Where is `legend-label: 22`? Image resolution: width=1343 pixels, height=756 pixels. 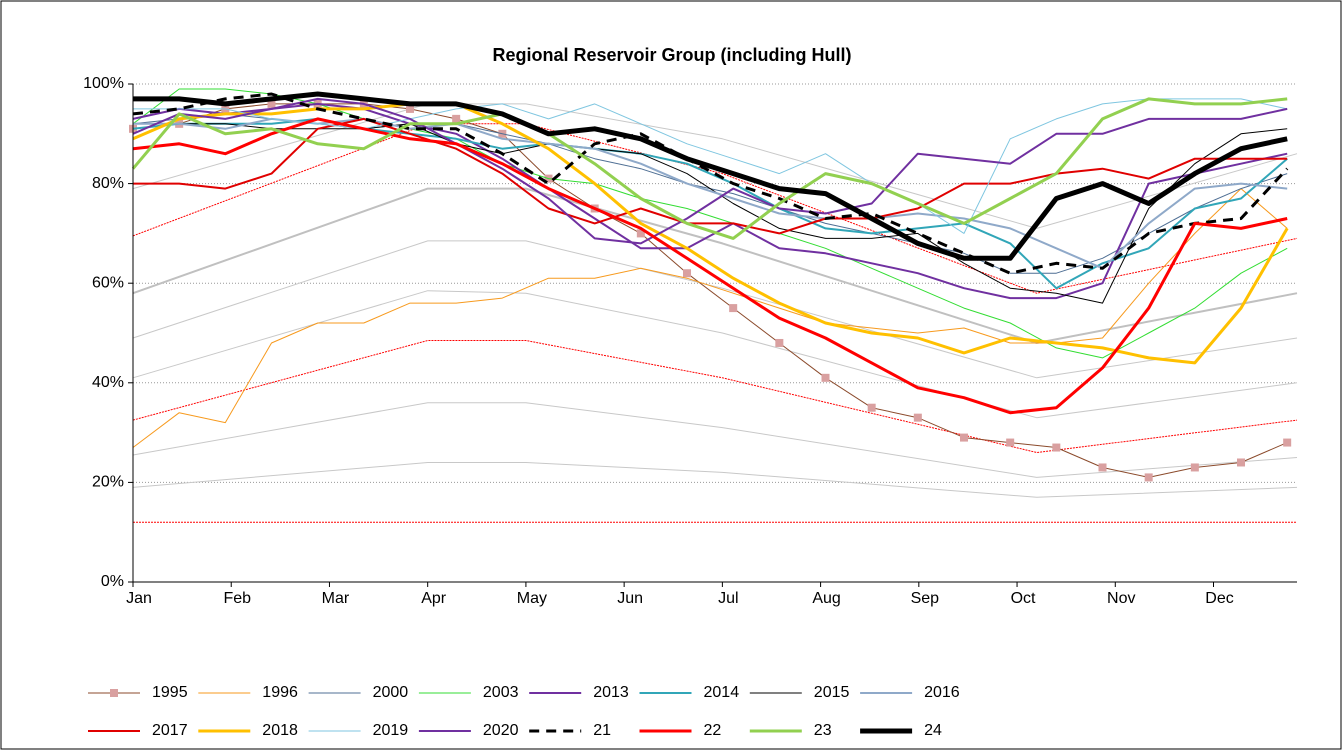
legend-label: 22 is located at coordinates (713, 730).